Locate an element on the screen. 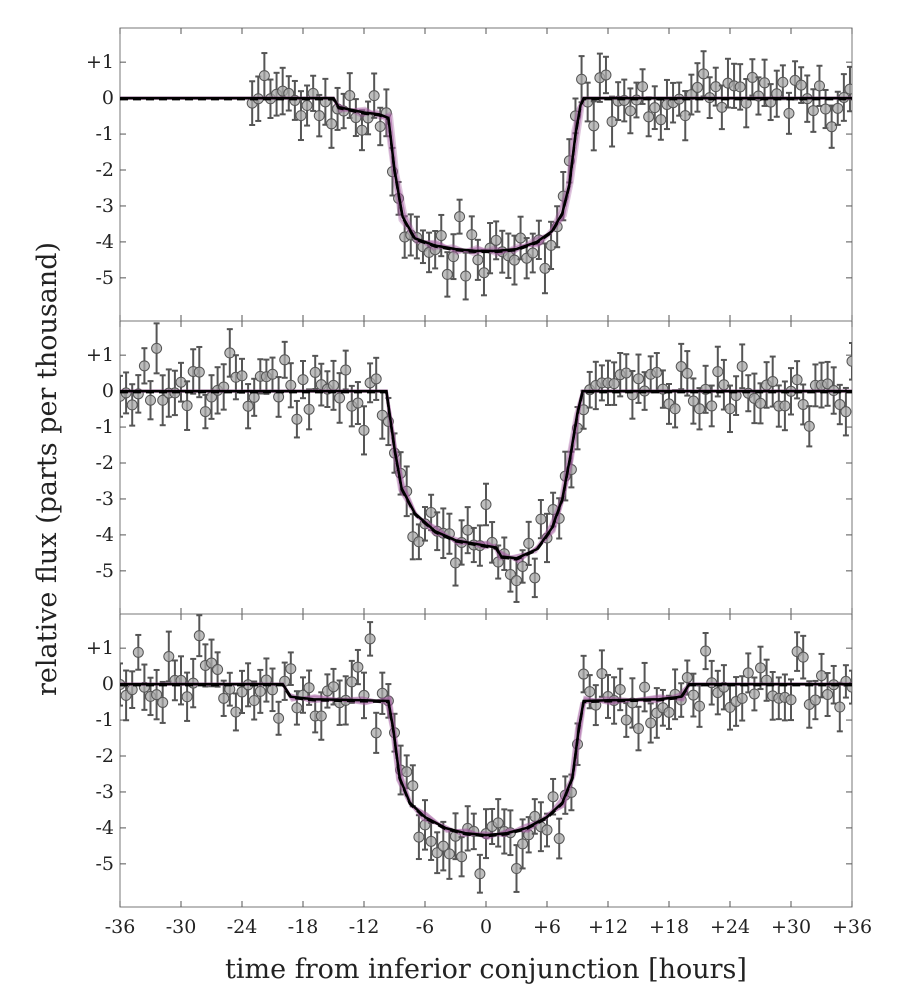 The height and width of the screenshot is (1000, 914). y-tick-label: -5 is located at coordinates (104, 571).